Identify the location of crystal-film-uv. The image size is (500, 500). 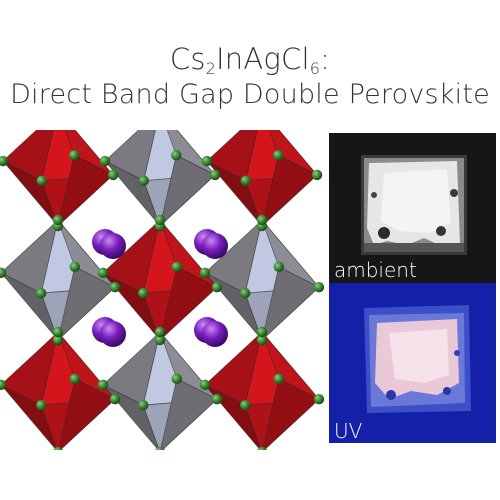
(412, 363).